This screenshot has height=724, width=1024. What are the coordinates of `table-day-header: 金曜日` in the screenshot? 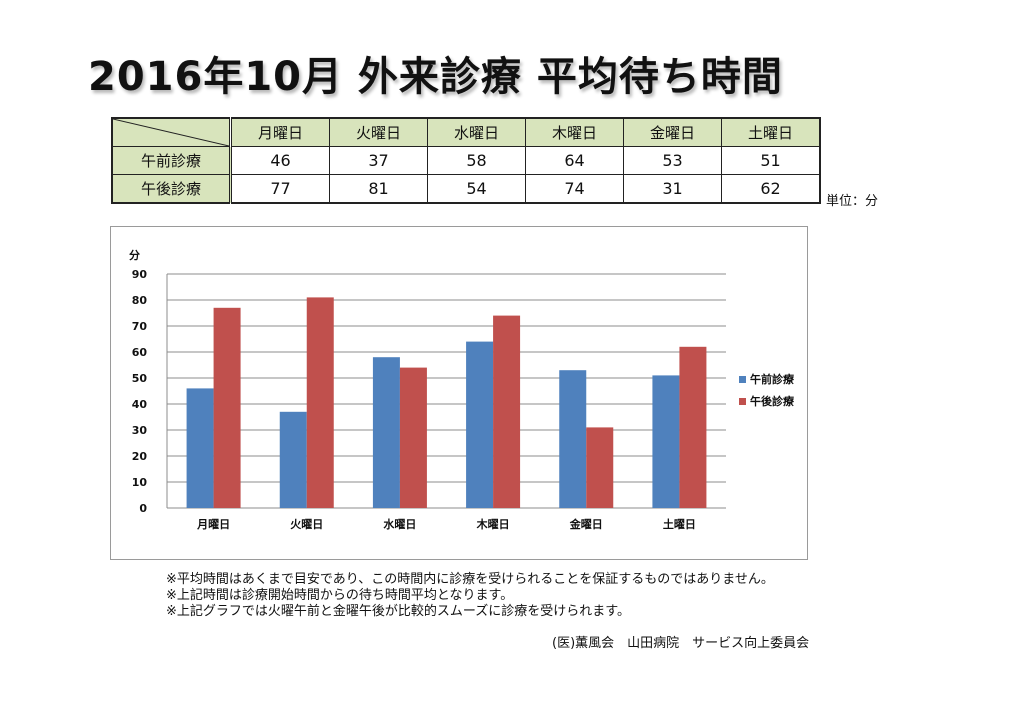 It's located at (672, 132).